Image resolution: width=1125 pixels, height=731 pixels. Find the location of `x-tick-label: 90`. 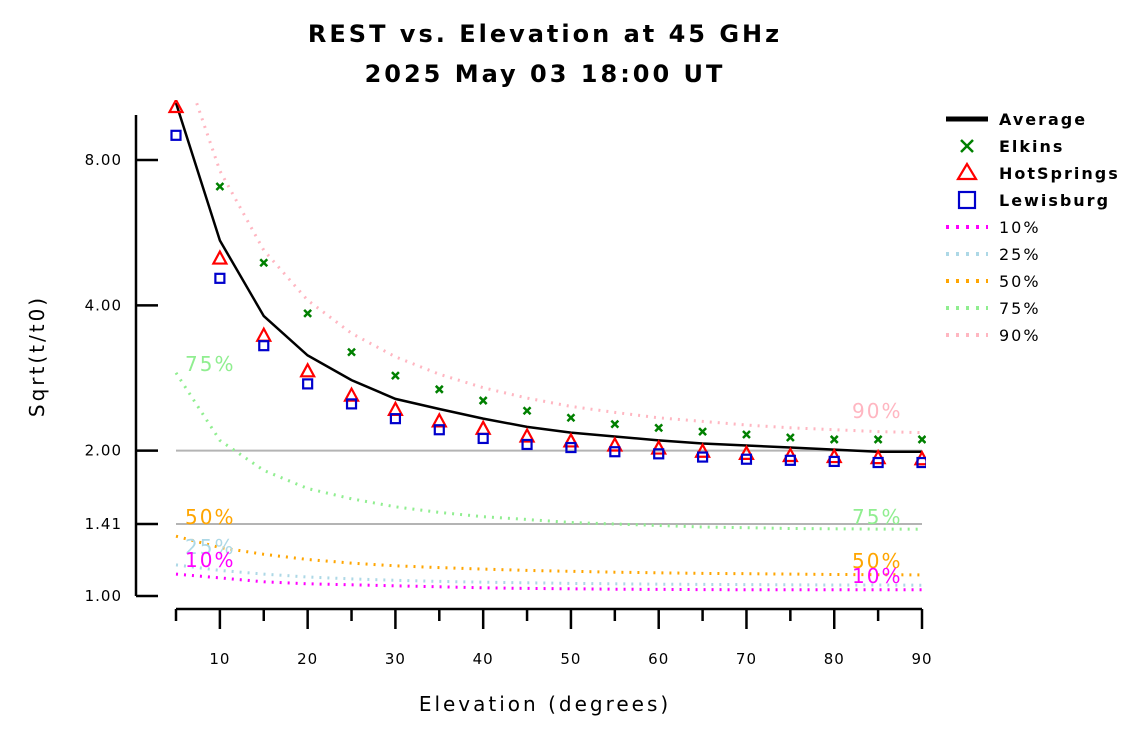

x-tick-label: 90 is located at coordinates (921, 659).